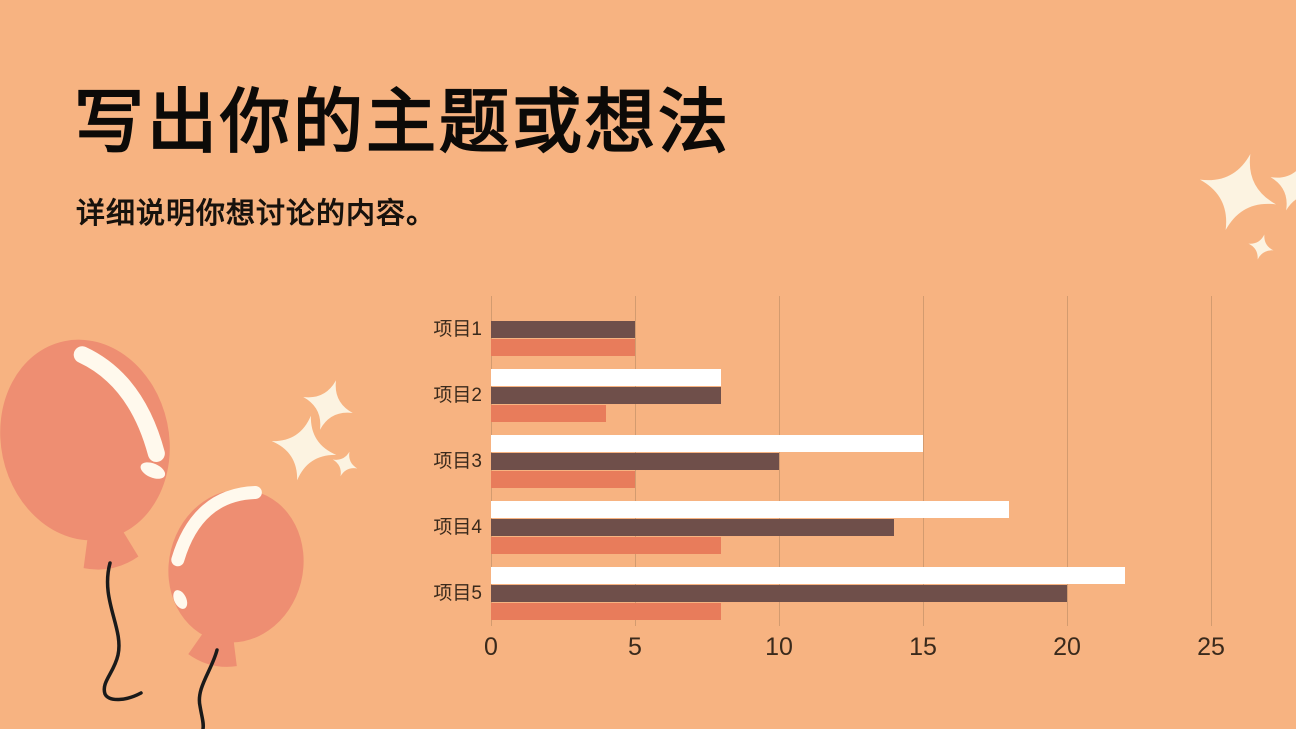  I want to click on x-tick-label: 0, so click(491, 647).